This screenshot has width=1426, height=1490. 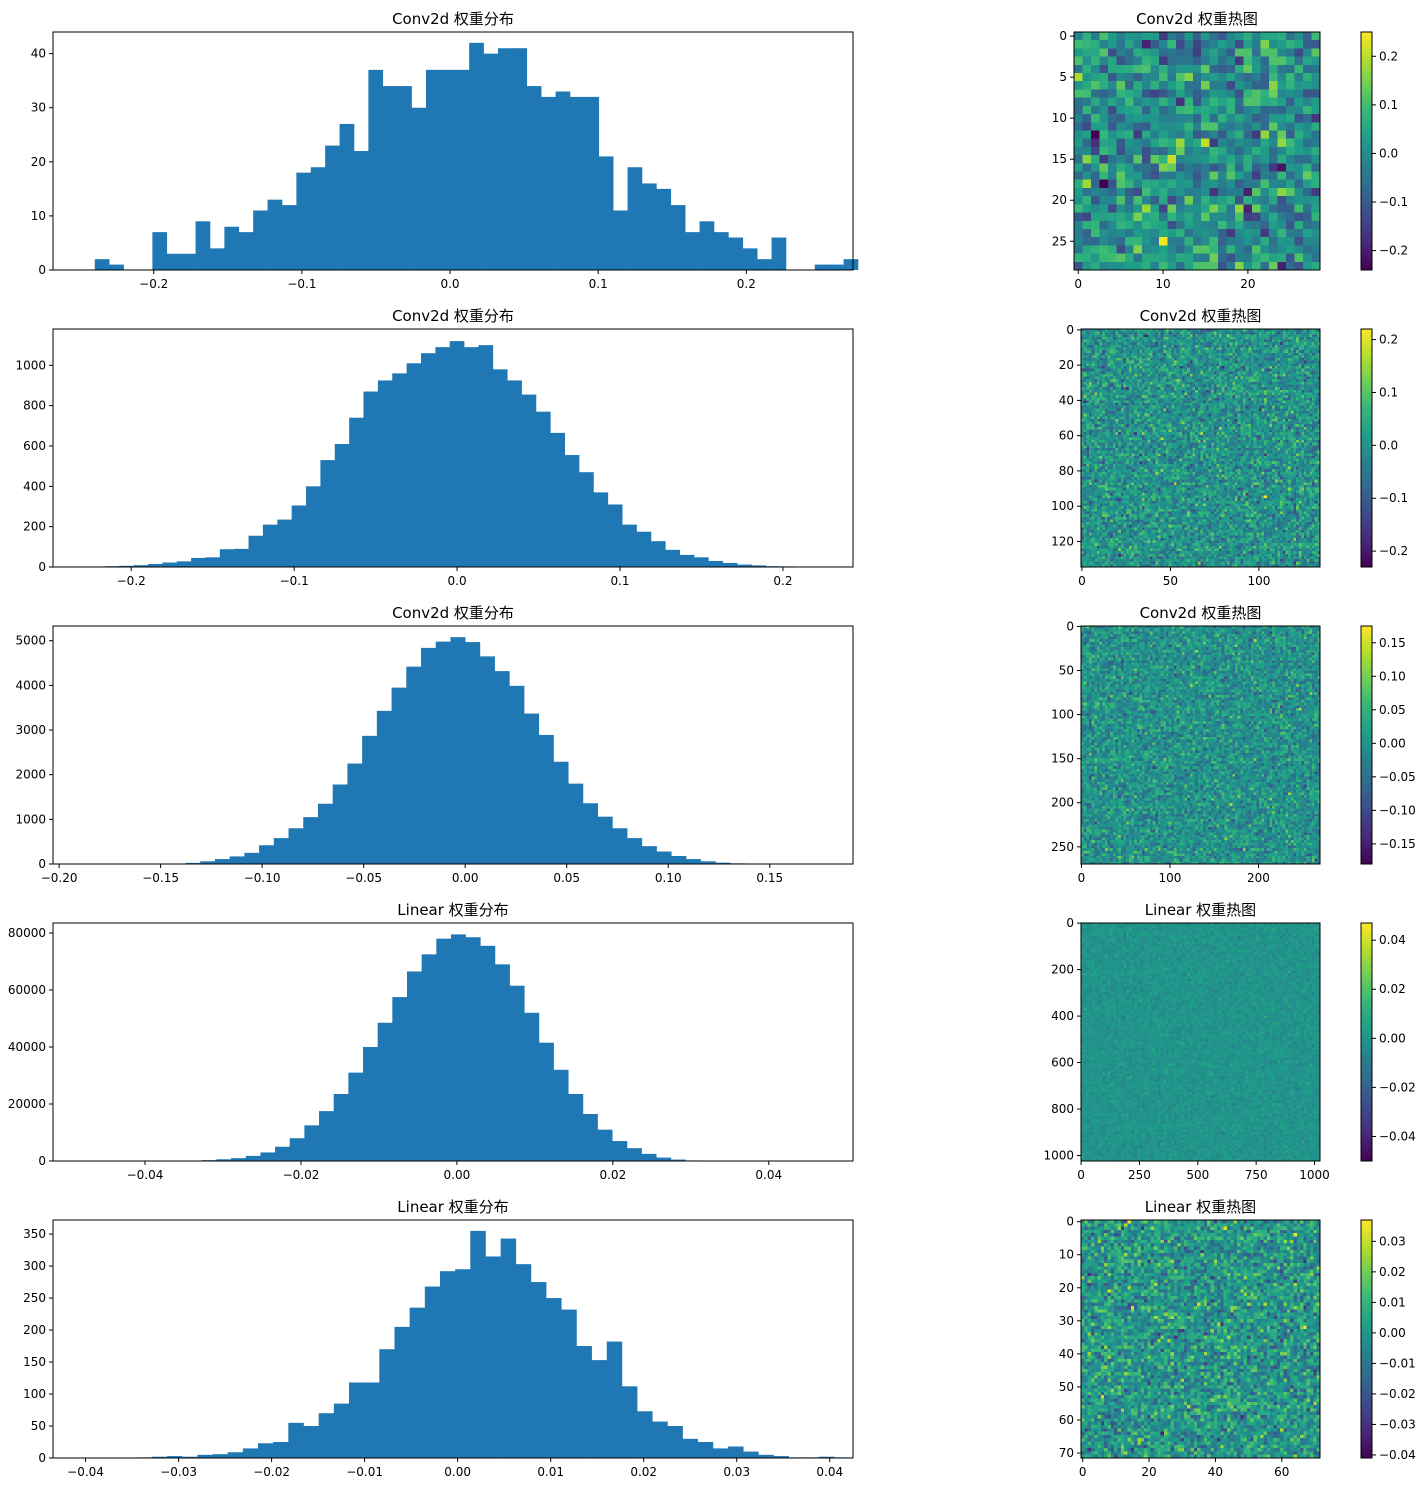 What do you see at coordinates (1059, 159) in the screenshot?
I see `heatmap-ytick-label: 15` at bounding box center [1059, 159].